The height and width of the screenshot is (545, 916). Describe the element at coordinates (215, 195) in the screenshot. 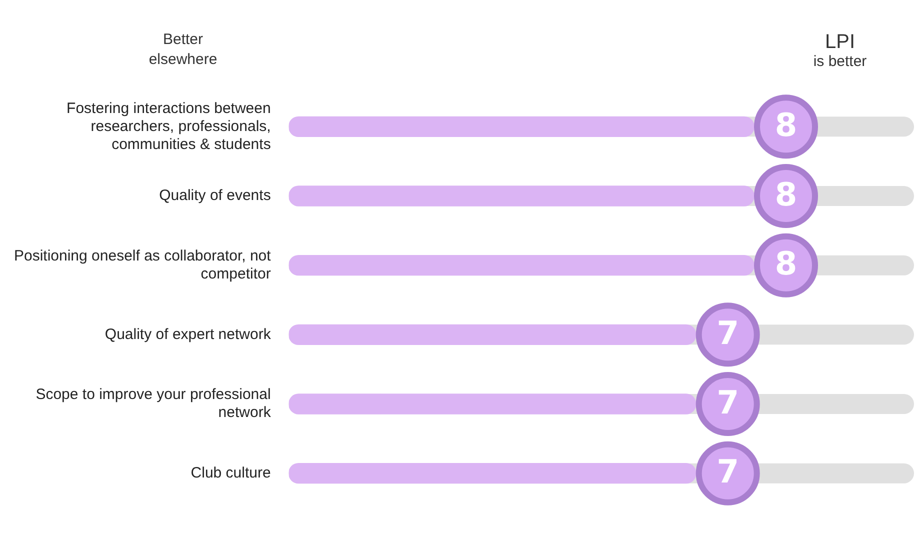

I see `y-tick-label: Quality of events` at that location.